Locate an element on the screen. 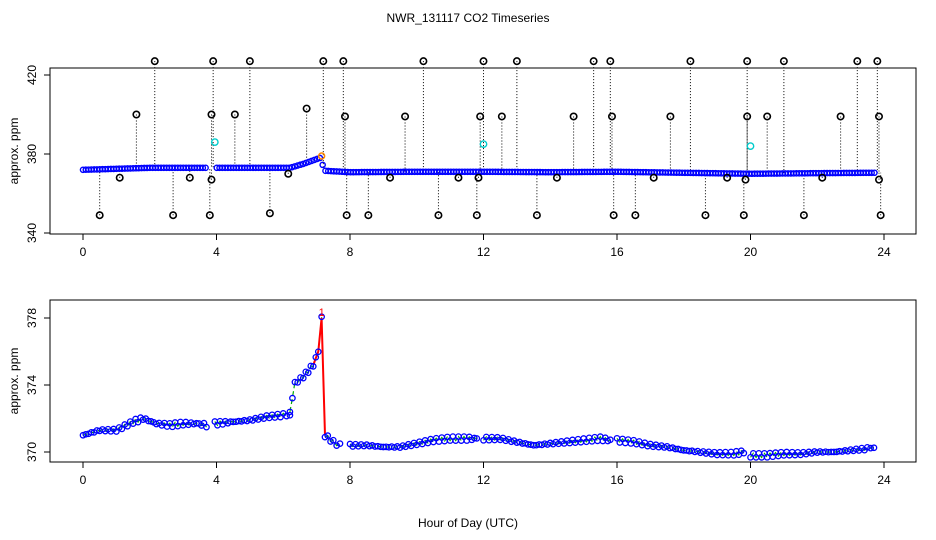 This screenshot has width=936, height=540. y-tick-label: 380 is located at coordinates (32, 154).